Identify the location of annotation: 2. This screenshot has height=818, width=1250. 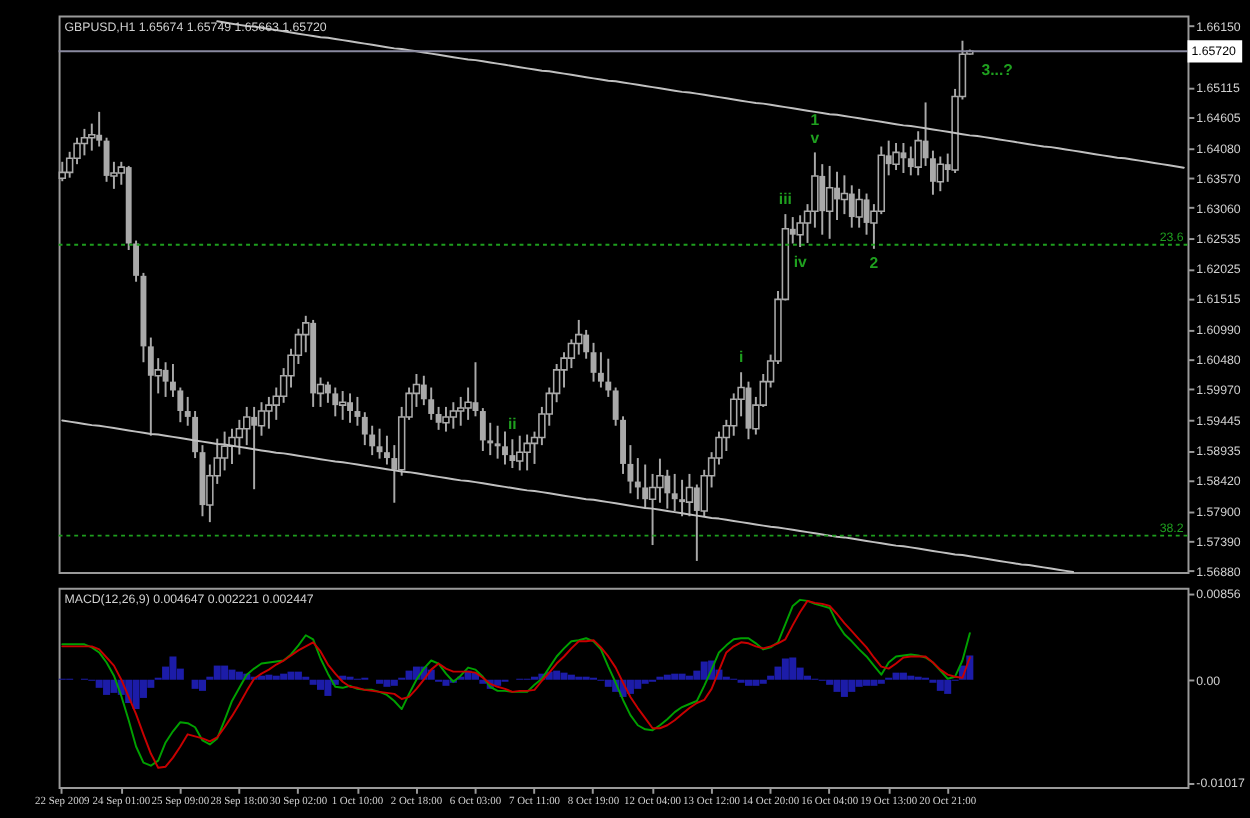
(874, 263).